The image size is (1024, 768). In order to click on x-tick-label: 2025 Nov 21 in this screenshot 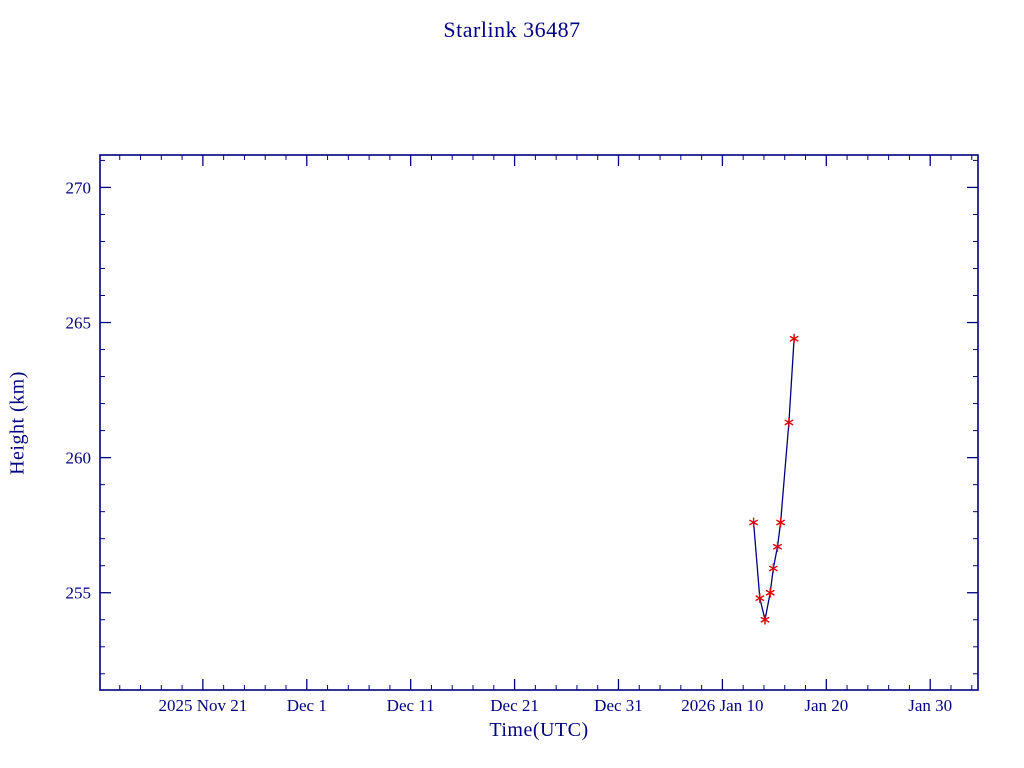, I will do `click(202, 705)`.